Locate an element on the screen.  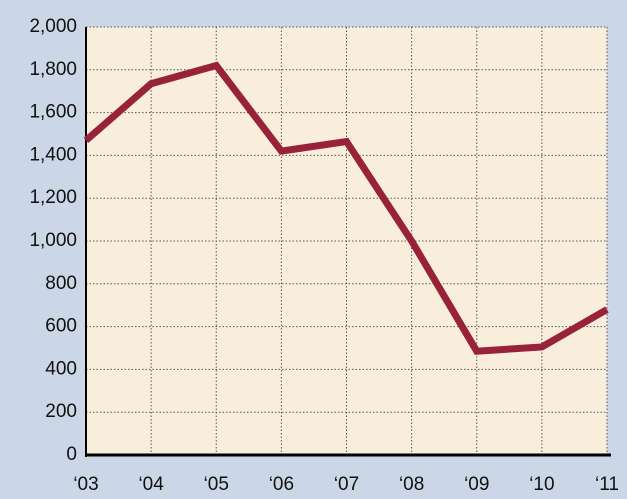
x-tick-label: ‘07 is located at coordinates (346, 484).